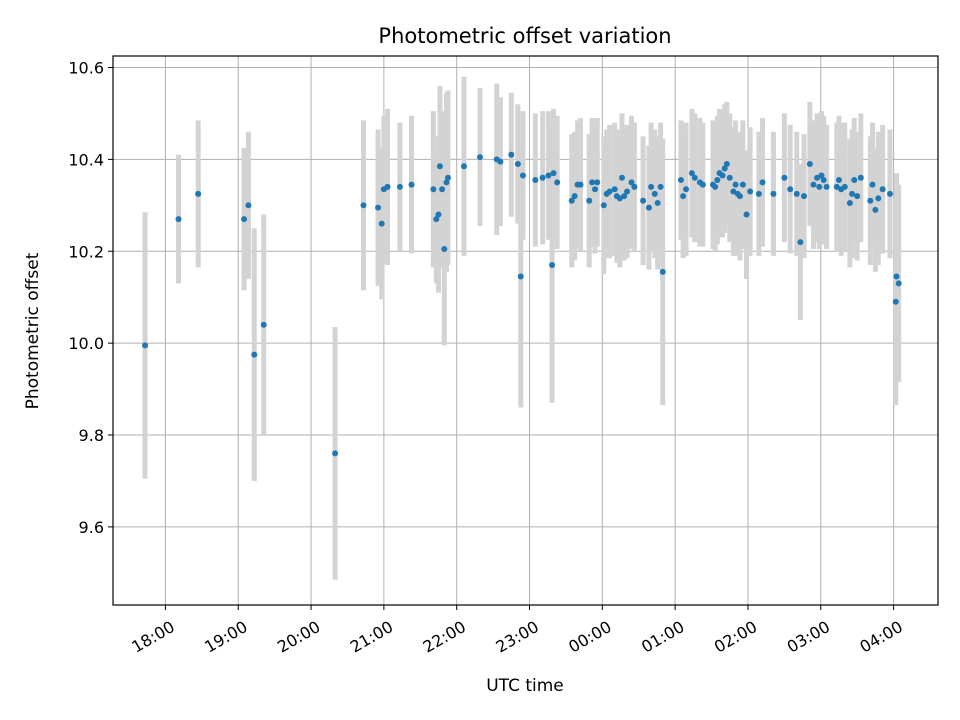 The width and height of the screenshot is (960, 720). I want to click on x-tick-label: 18:00, so click(152, 637).